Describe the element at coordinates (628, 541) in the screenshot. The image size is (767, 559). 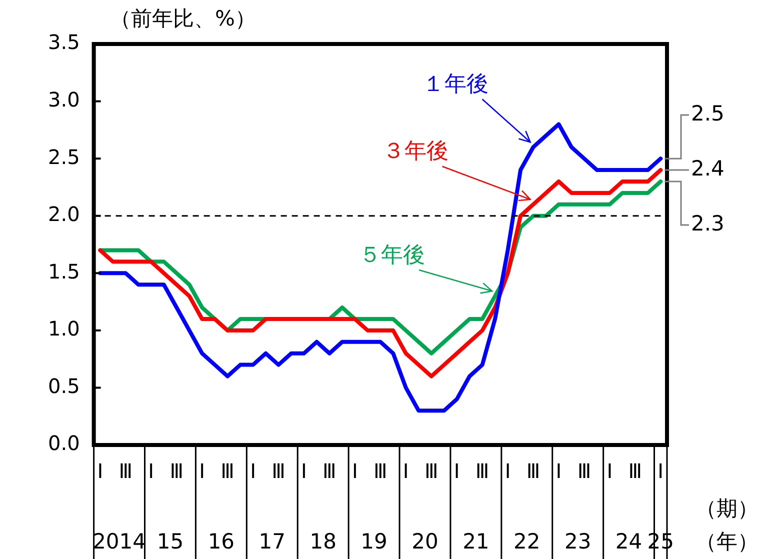
I see `text: 24` at that location.